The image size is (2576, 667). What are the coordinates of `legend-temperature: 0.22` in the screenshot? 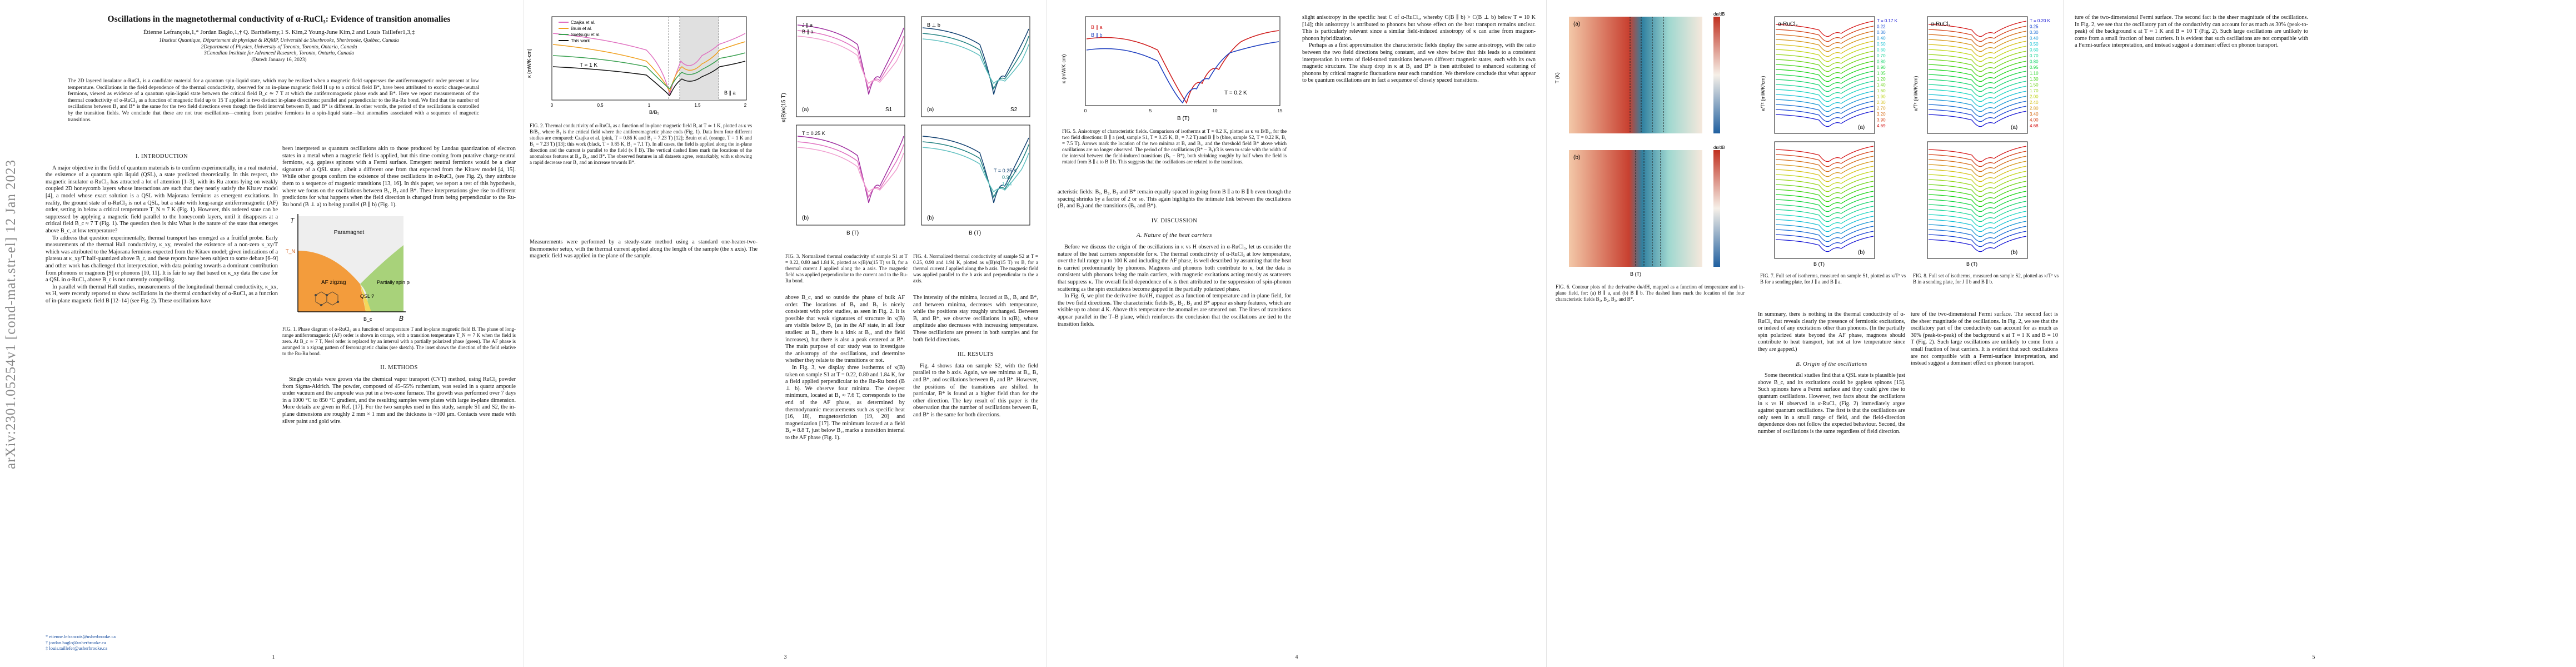 It's located at (1881, 26).